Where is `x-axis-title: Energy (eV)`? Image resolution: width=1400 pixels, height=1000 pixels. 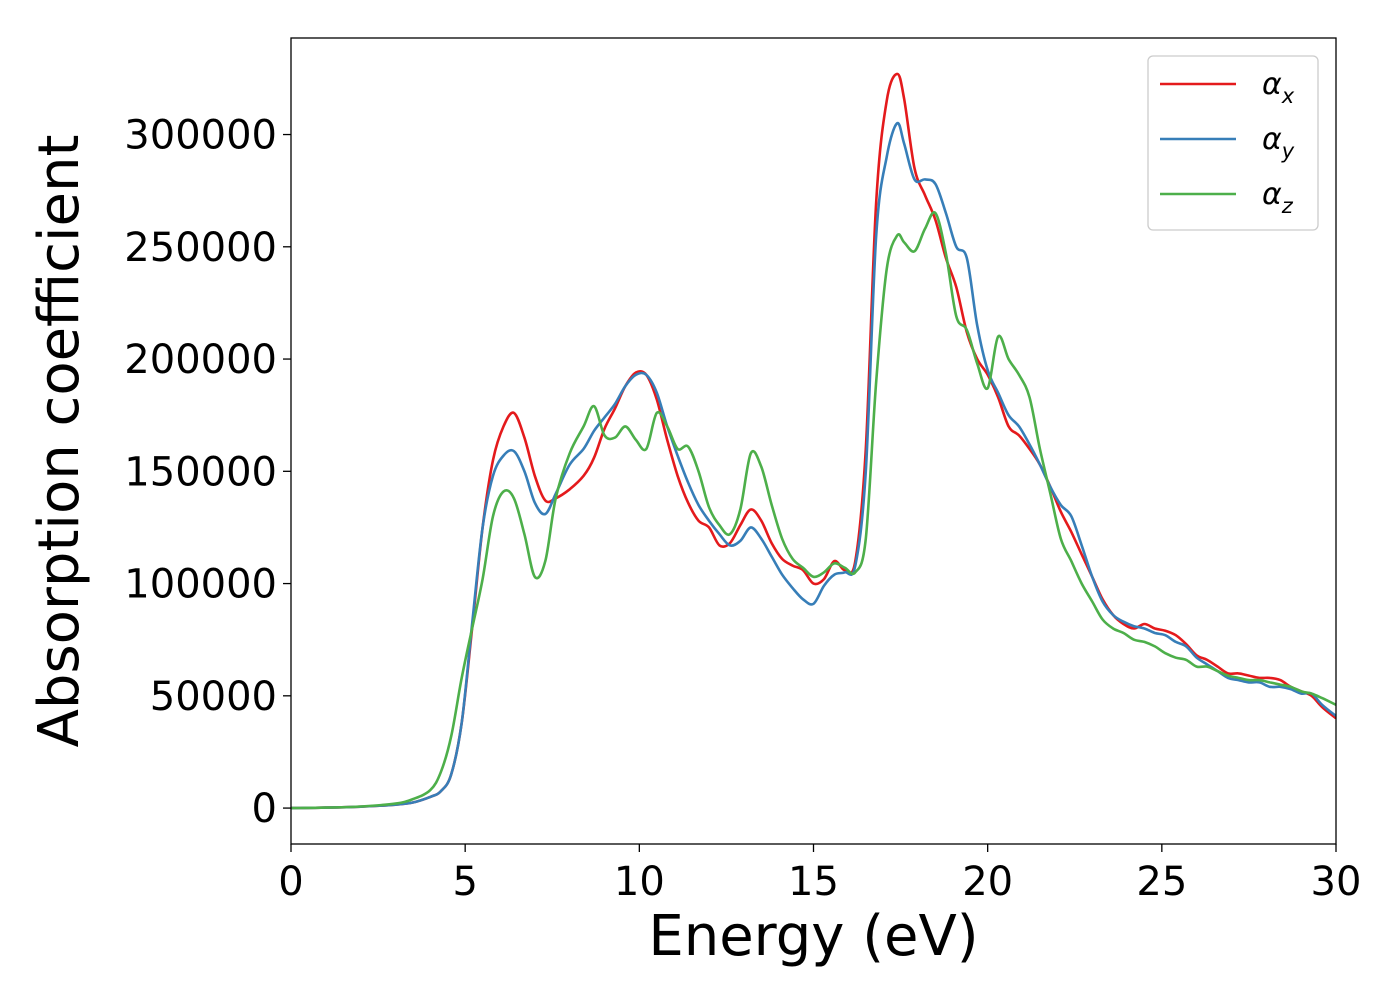
x-axis-title: Energy (eV) is located at coordinates (813, 936).